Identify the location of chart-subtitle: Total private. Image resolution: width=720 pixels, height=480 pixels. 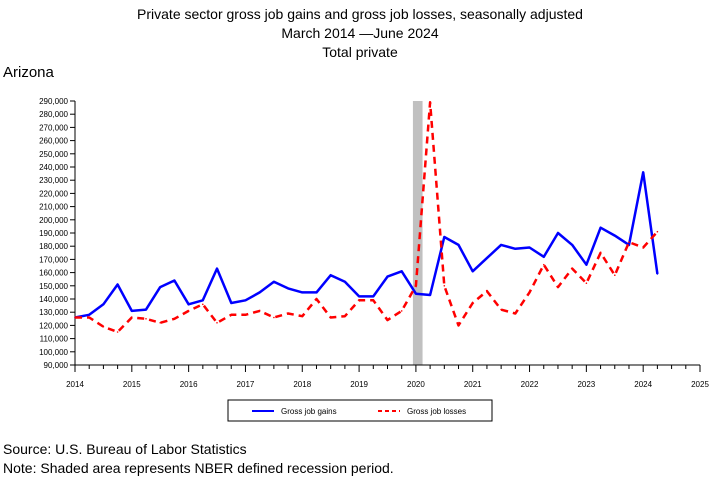
(360, 52).